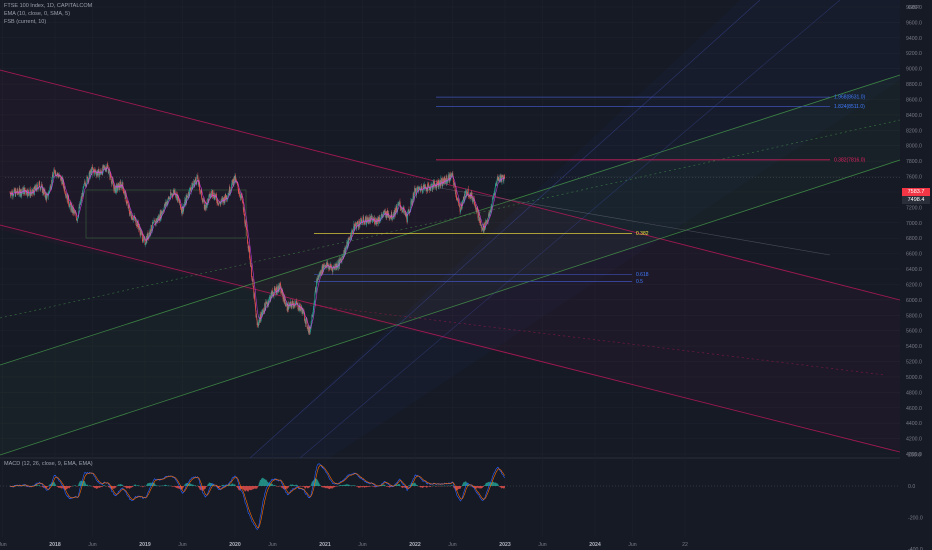 The width and height of the screenshot is (932, 550). I want to click on symbol-title: FTSE 100 Index, 1D, CAPITALCOM, so click(48, 6).